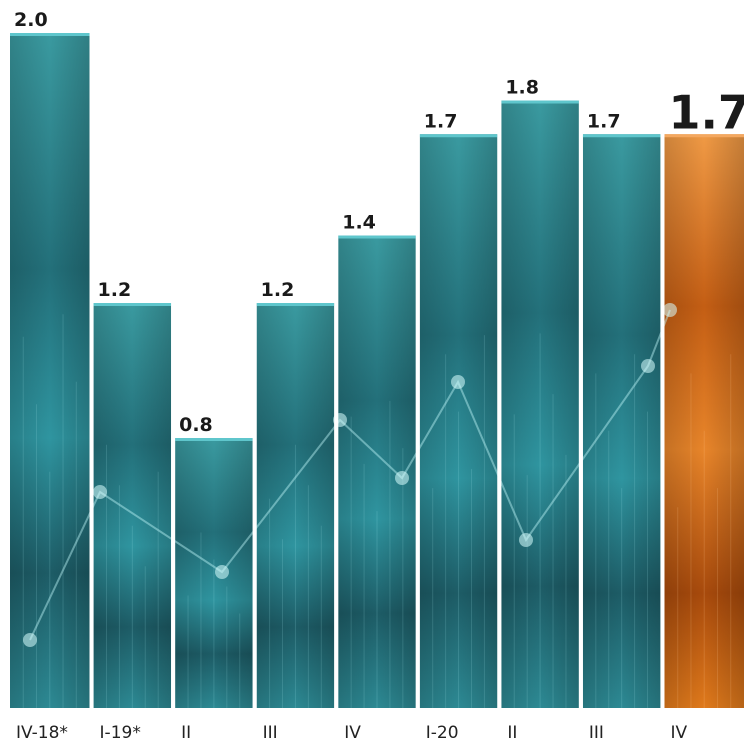  Describe the element at coordinates (522, 88) in the screenshot. I see `bar-value-label: 1.8` at that location.